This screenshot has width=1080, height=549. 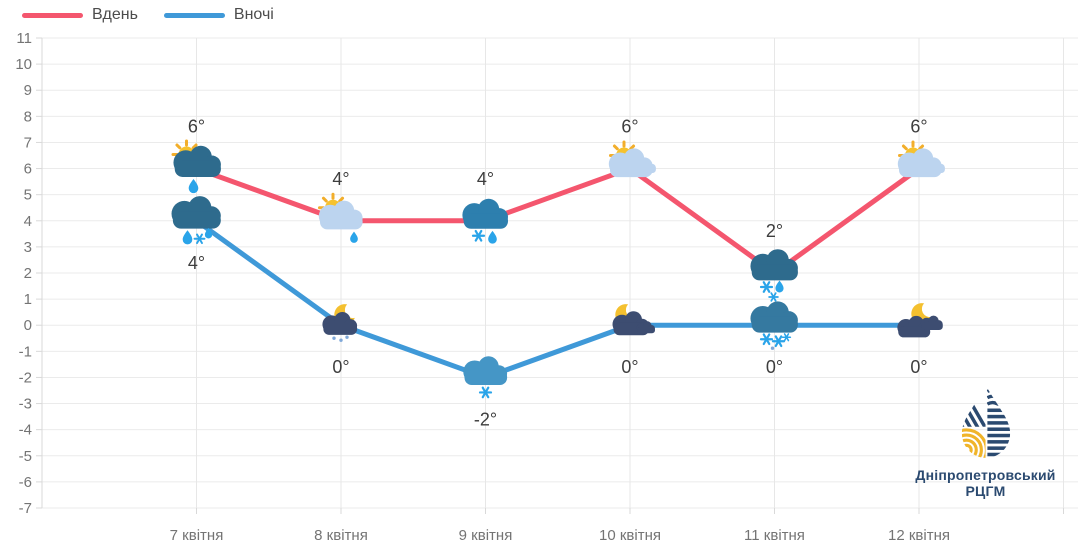 What do you see at coordinates (28, 247) in the screenshot?
I see `y-axis-label: 3` at bounding box center [28, 247].